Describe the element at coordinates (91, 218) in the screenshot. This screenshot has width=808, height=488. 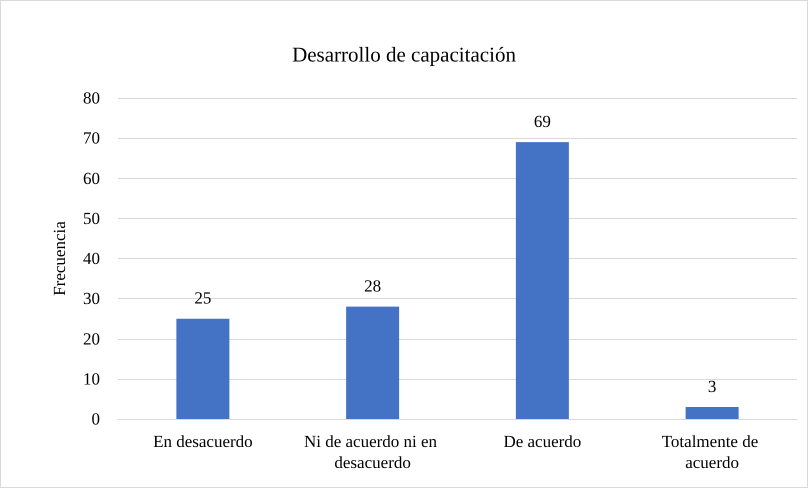
I see `y-tick-label: 50` at that location.